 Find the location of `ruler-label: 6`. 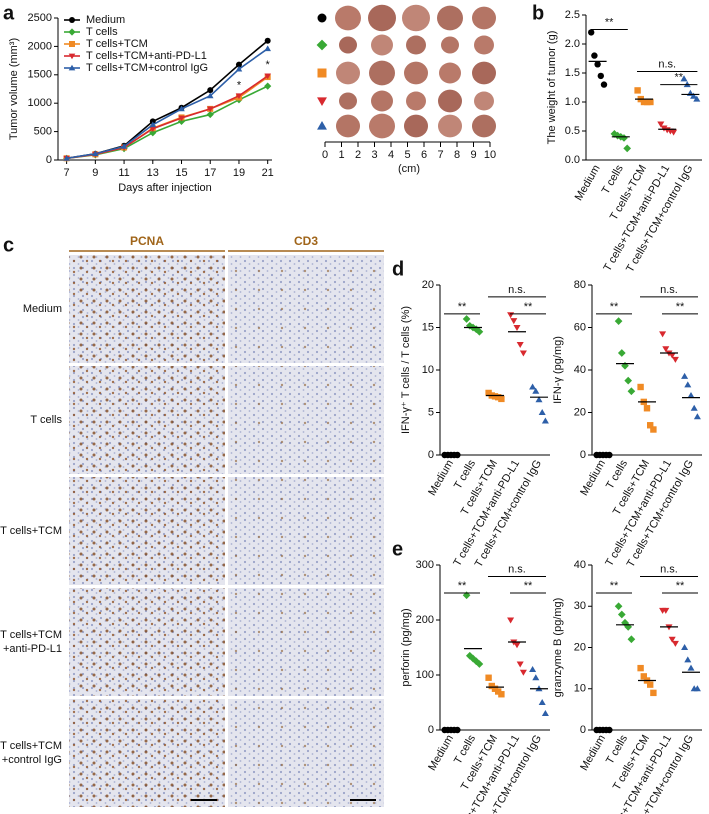

ruler-label: 6 is located at coordinates (424, 155).